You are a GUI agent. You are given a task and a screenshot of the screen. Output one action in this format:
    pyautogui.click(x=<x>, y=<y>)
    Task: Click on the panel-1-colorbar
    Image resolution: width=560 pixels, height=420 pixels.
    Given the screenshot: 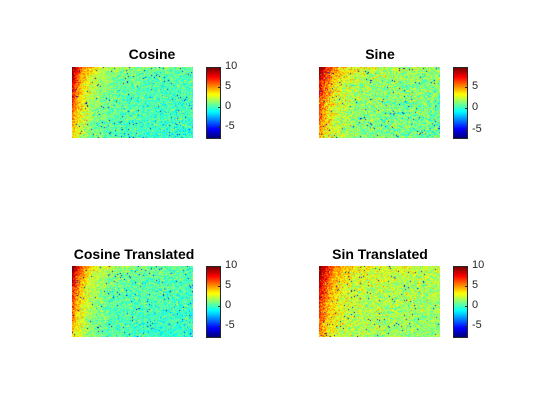 What is the action you would take?
    pyautogui.click(x=213, y=103)
    